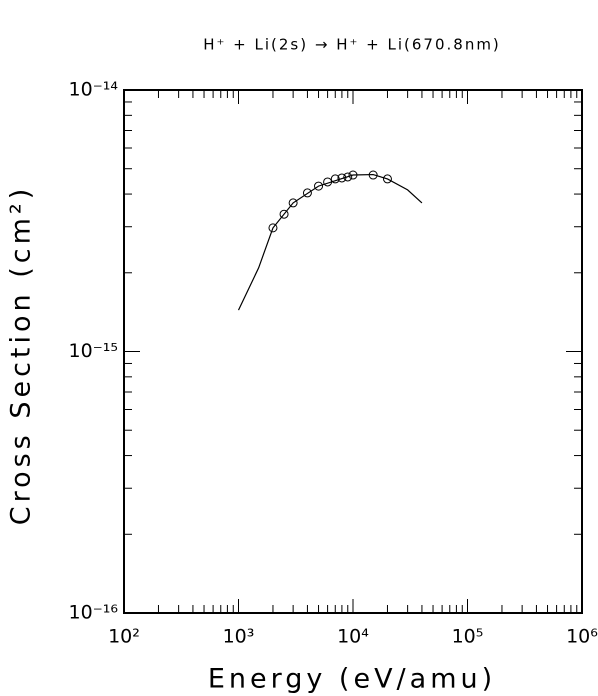 This screenshot has width=598, height=696. I want to click on x-tick-label: 10³, so click(239, 637).